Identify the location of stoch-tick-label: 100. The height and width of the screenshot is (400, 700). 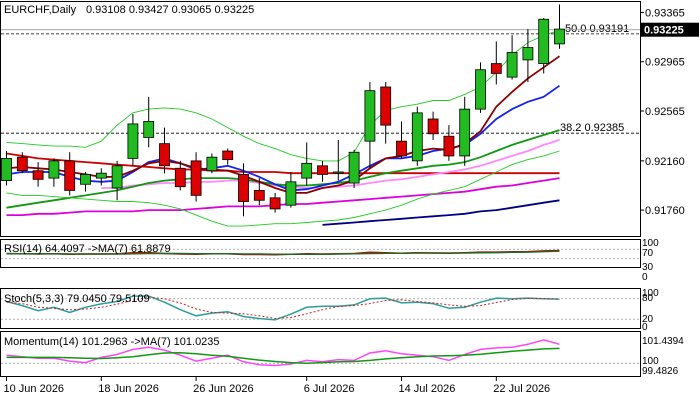
(650, 293).